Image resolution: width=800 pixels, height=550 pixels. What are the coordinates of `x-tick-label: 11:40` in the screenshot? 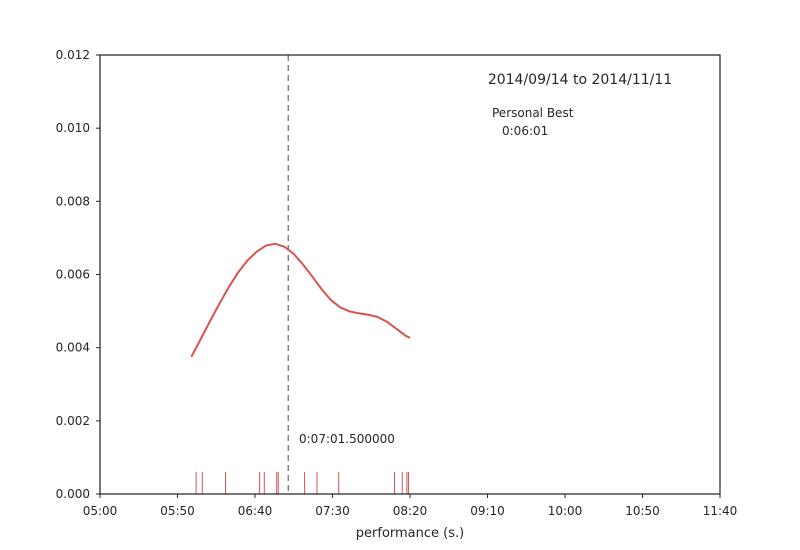 It's located at (720, 511).